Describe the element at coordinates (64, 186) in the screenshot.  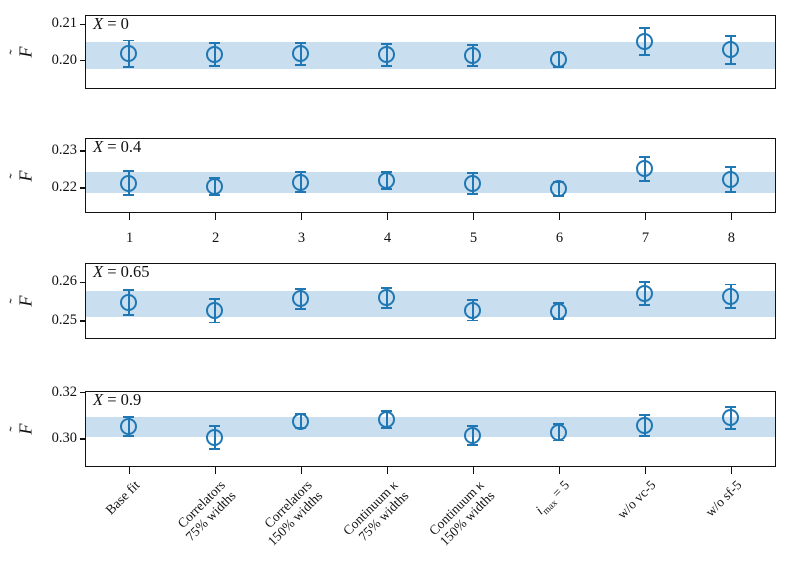
I see `y-tick-label: 0.22` at that location.